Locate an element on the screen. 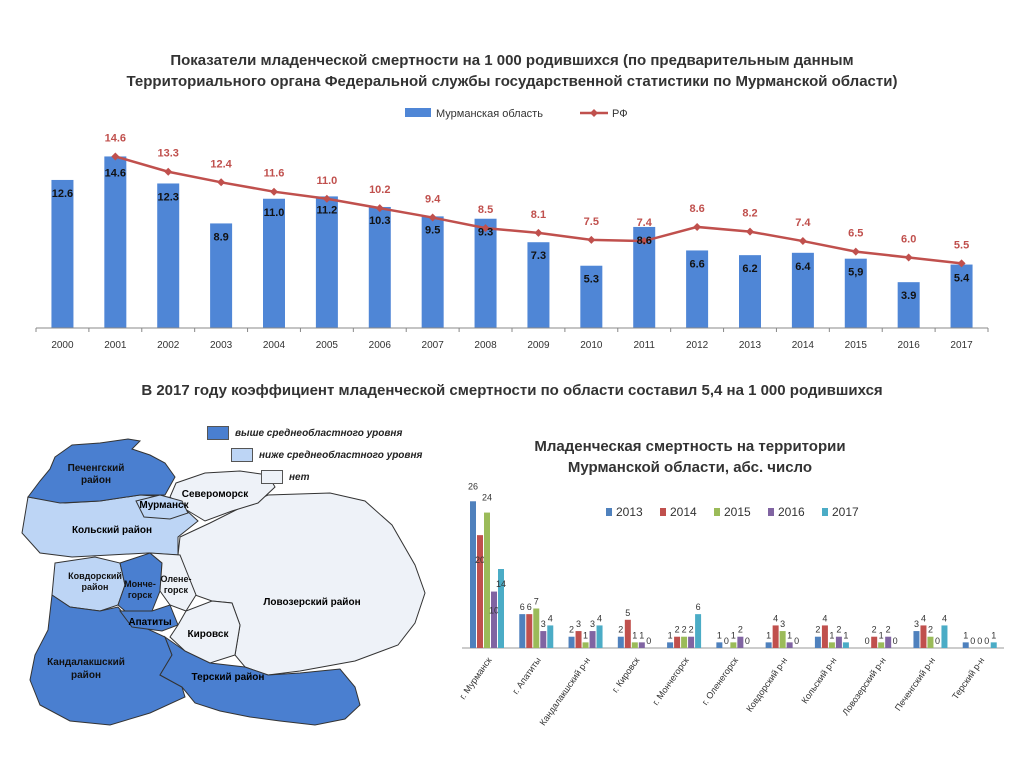 The width and height of the screenshot is (1024, 768). data-label-rf: 7.4 is located at coordinates (645, 223).